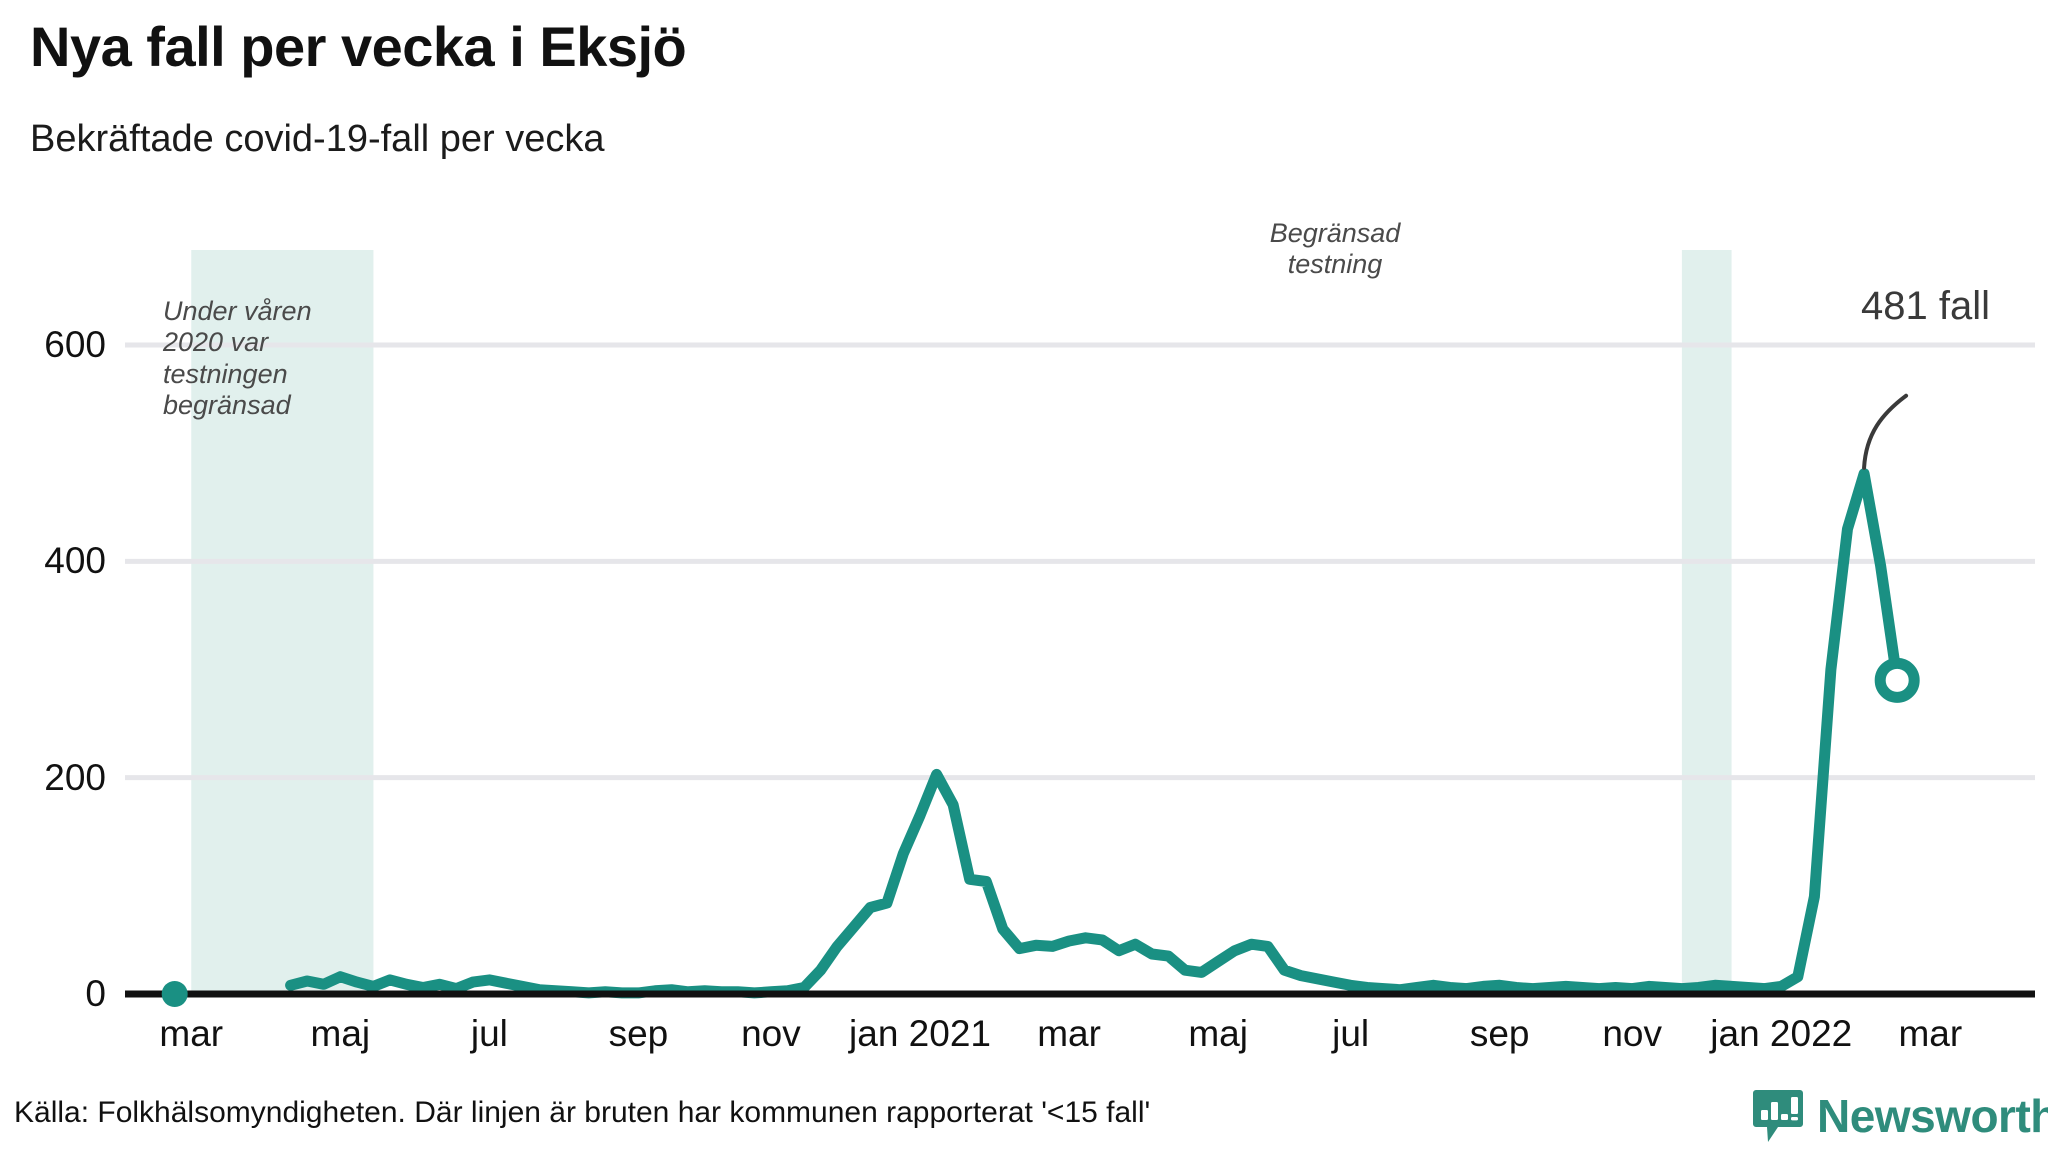 This screenshot has width=2048, height=1152. Describe the element at coordinates (1335, 249) in the screenshot. I see `annotation-limited-testing-autumn-2021: Begränsad testning` at that location.